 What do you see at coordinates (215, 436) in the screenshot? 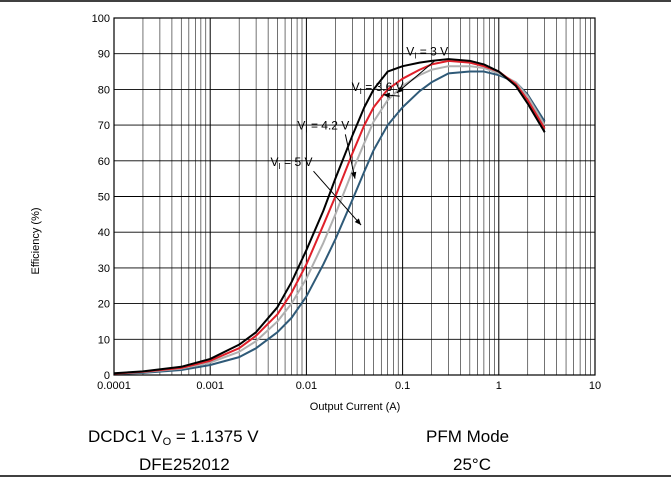
I see `caption-output-voltage-rest: = 1.1375 V` at bounding box center [215, 436].